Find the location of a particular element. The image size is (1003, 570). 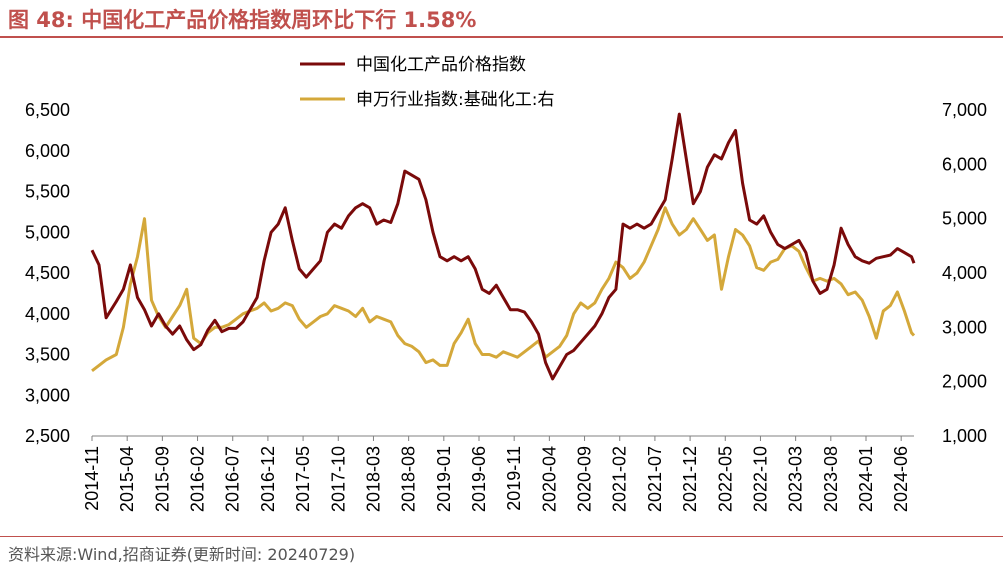

x-tick-label: 2019-01 is located at coordinates (444, 479).